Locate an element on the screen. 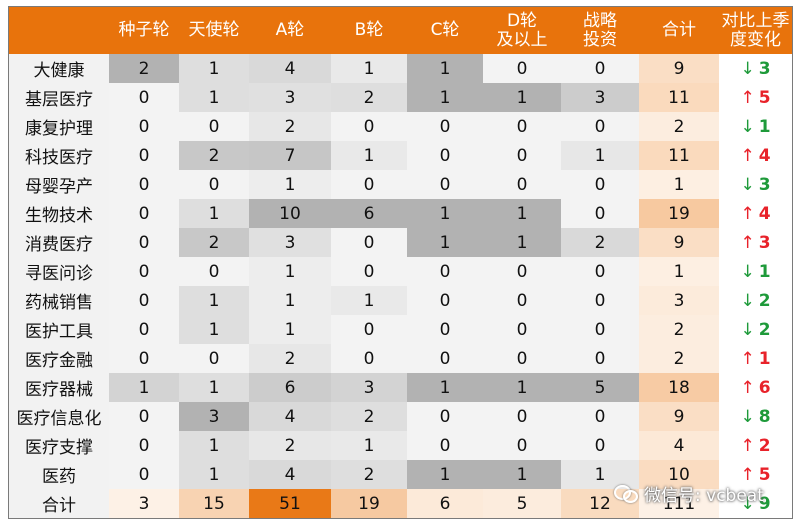  change-cell: ↑ 3 is located at coordinates (755, 242).